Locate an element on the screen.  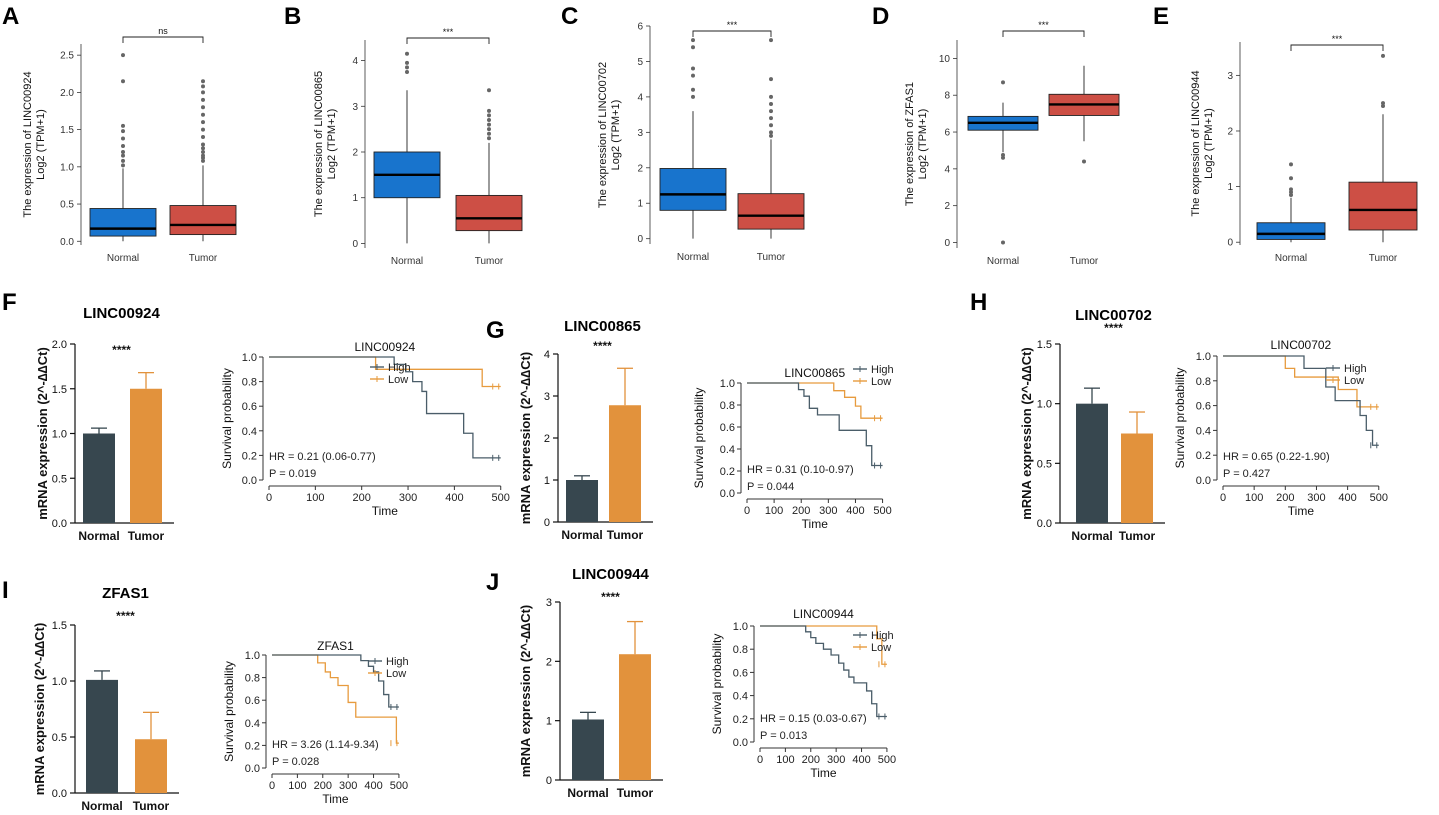
x-tick-label: Normal is located at coordinates (1291, 258).